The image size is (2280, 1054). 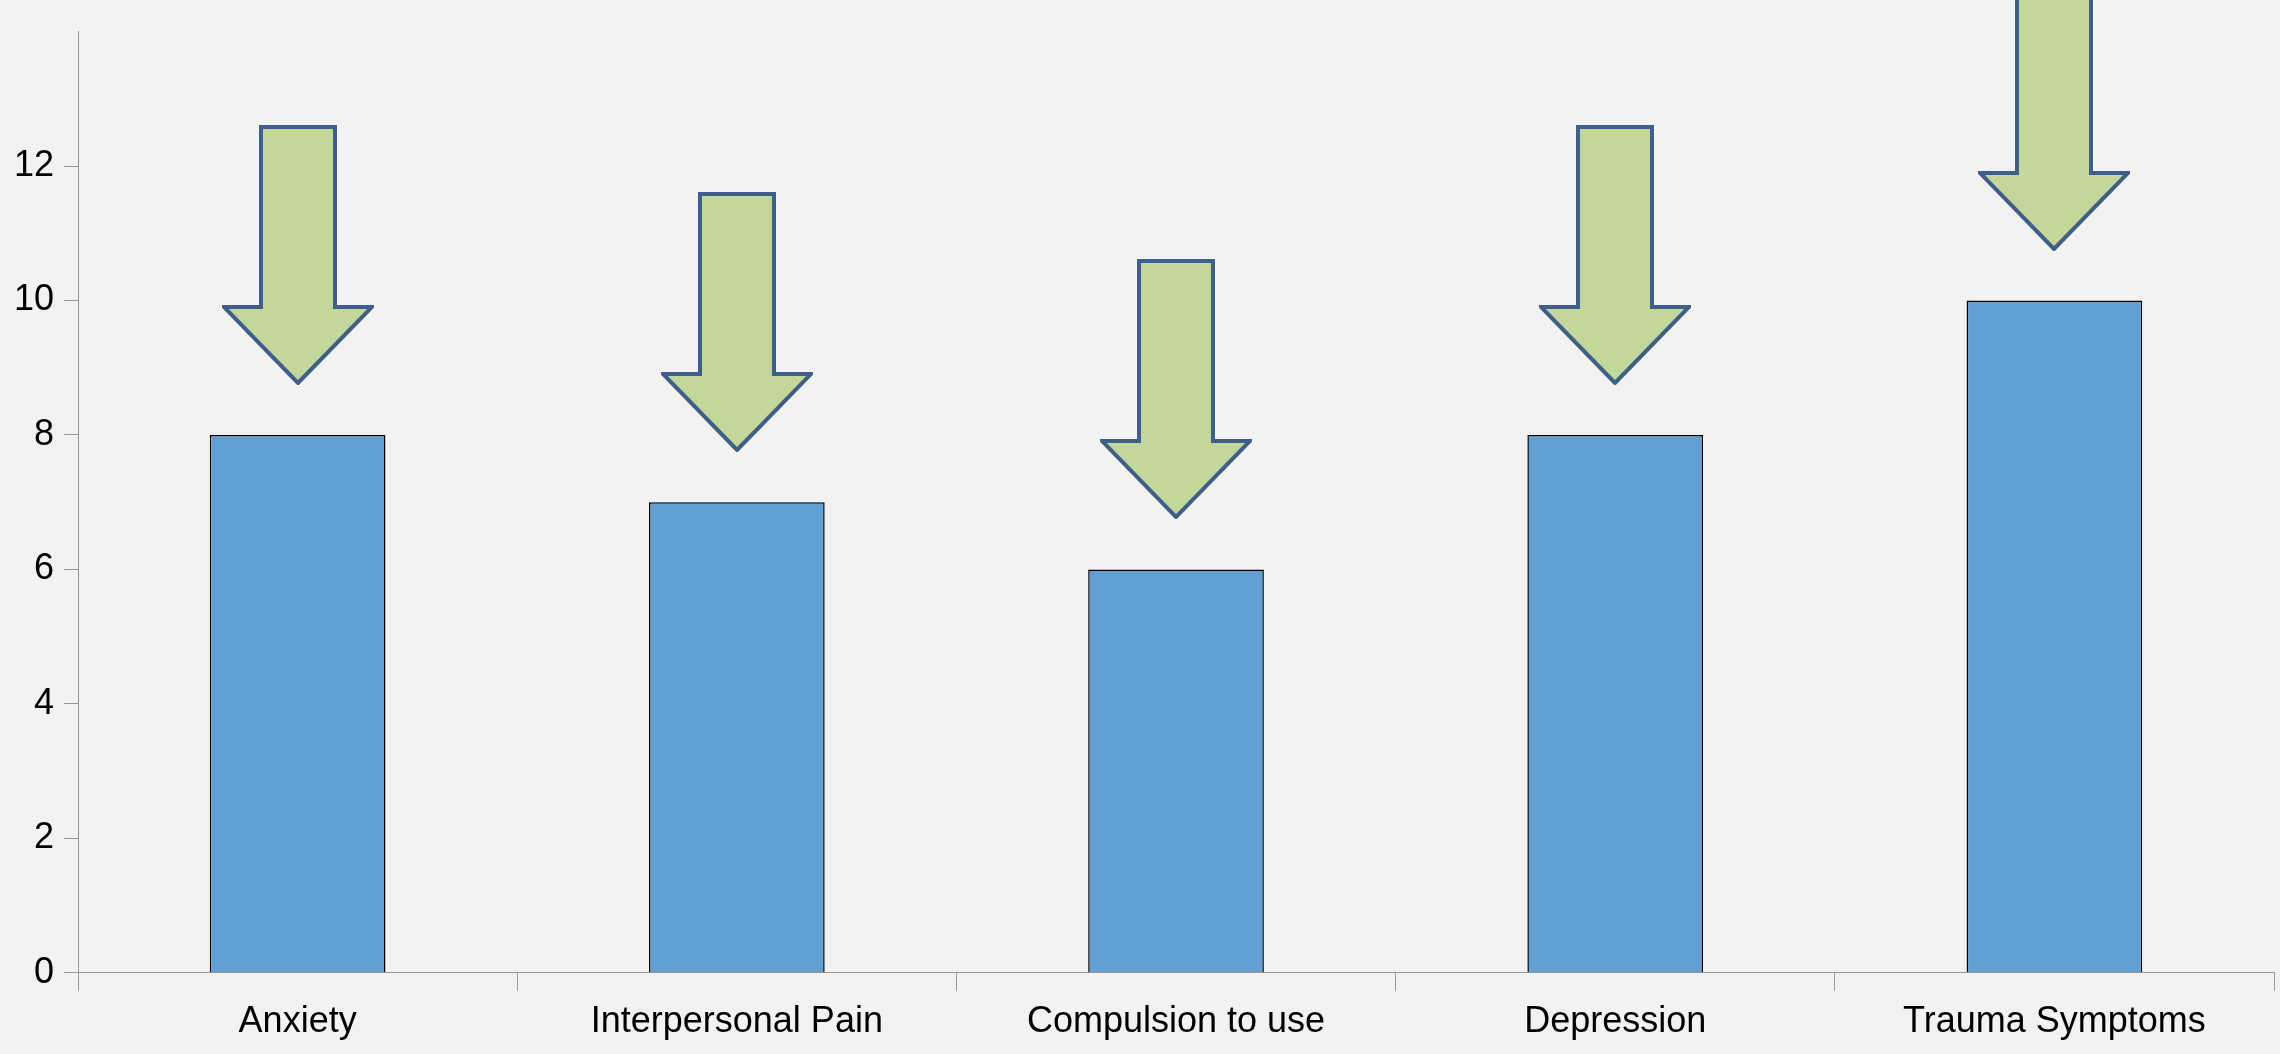 I want to click on x-tick-label: Anxiety, so click(x=297, y=1020).